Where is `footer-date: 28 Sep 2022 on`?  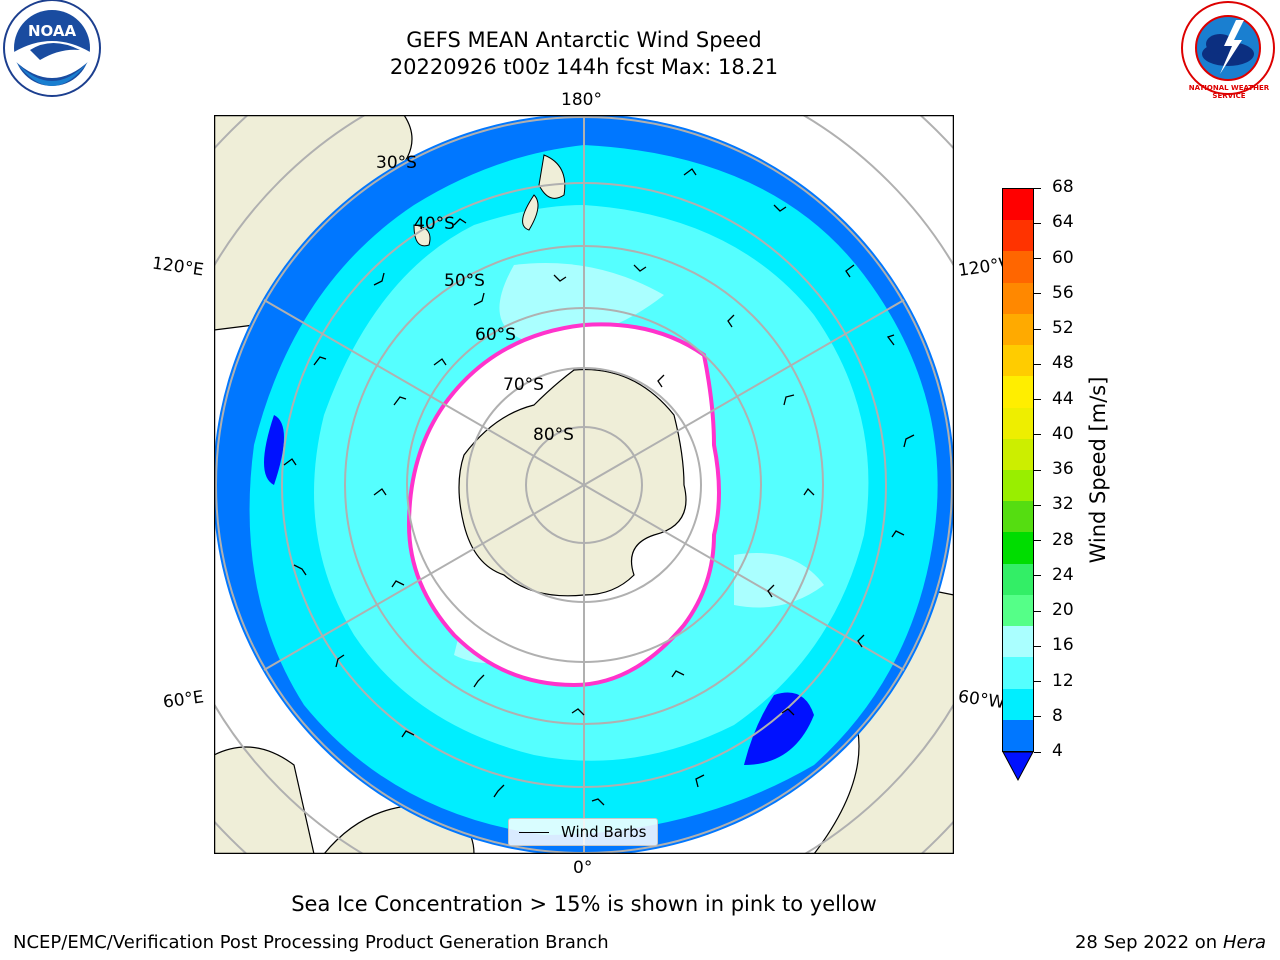 footer-date: 28 Sep 2022 on is located at coordinates (1146, 942).